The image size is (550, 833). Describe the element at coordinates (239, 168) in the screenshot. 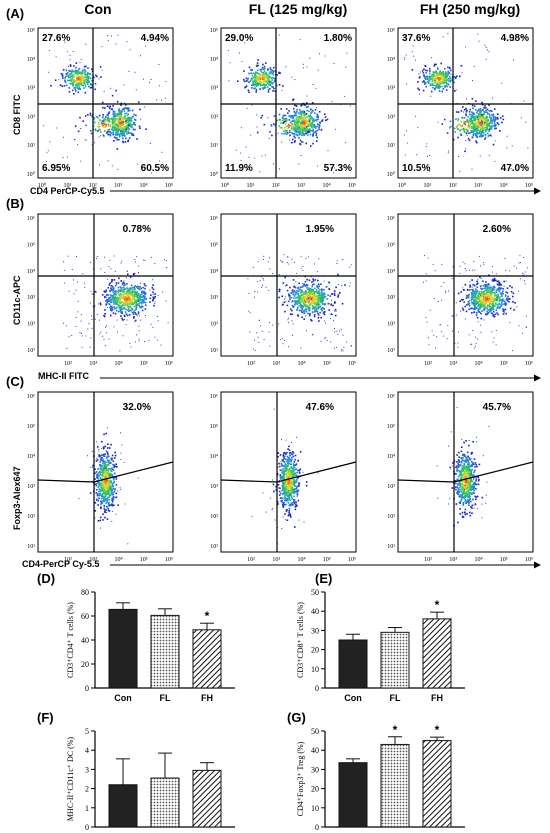

I see `quadrant-ll-value: 11.9%` at that location.